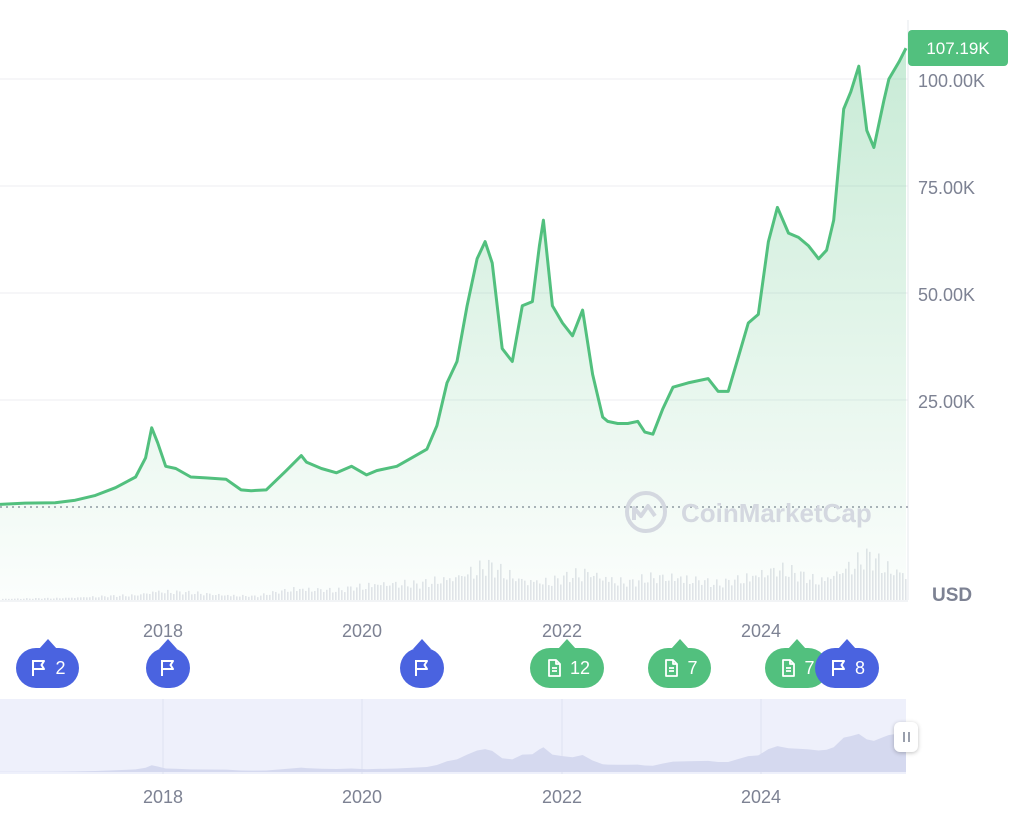 The image size is (1024, 827). Describe the element at coordinates (761, 797) in the screenshot. I see `navigator-x-tick-label: 2024` at that location.